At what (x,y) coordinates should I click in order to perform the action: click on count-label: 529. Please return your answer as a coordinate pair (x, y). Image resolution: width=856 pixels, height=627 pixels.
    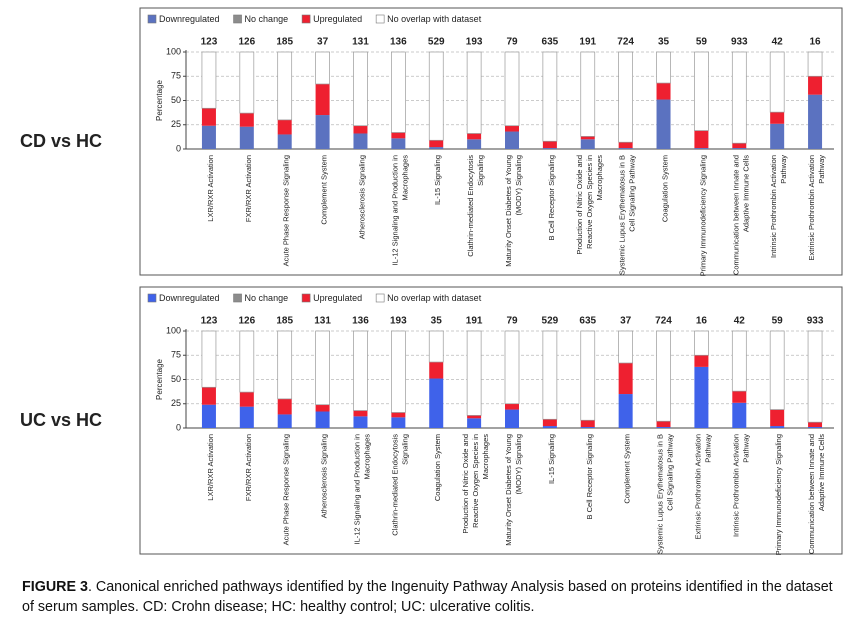
    Looking at the image, I should click on (550, 321).